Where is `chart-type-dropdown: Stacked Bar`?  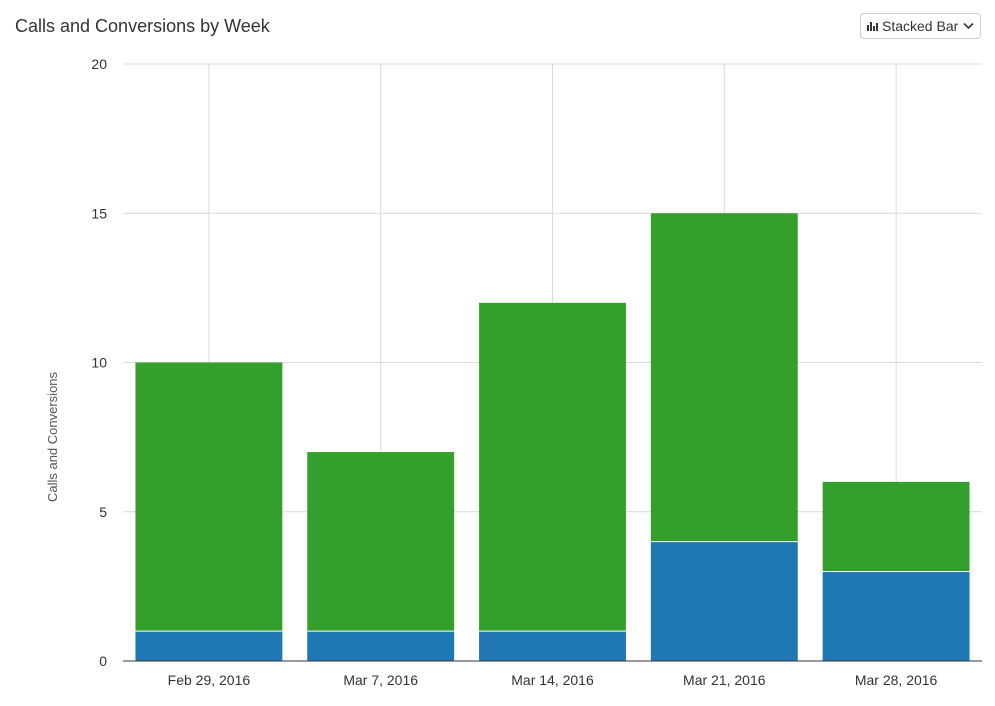 chart-type-dropdown: Stacked Bar is located at coordinates (920, 26).